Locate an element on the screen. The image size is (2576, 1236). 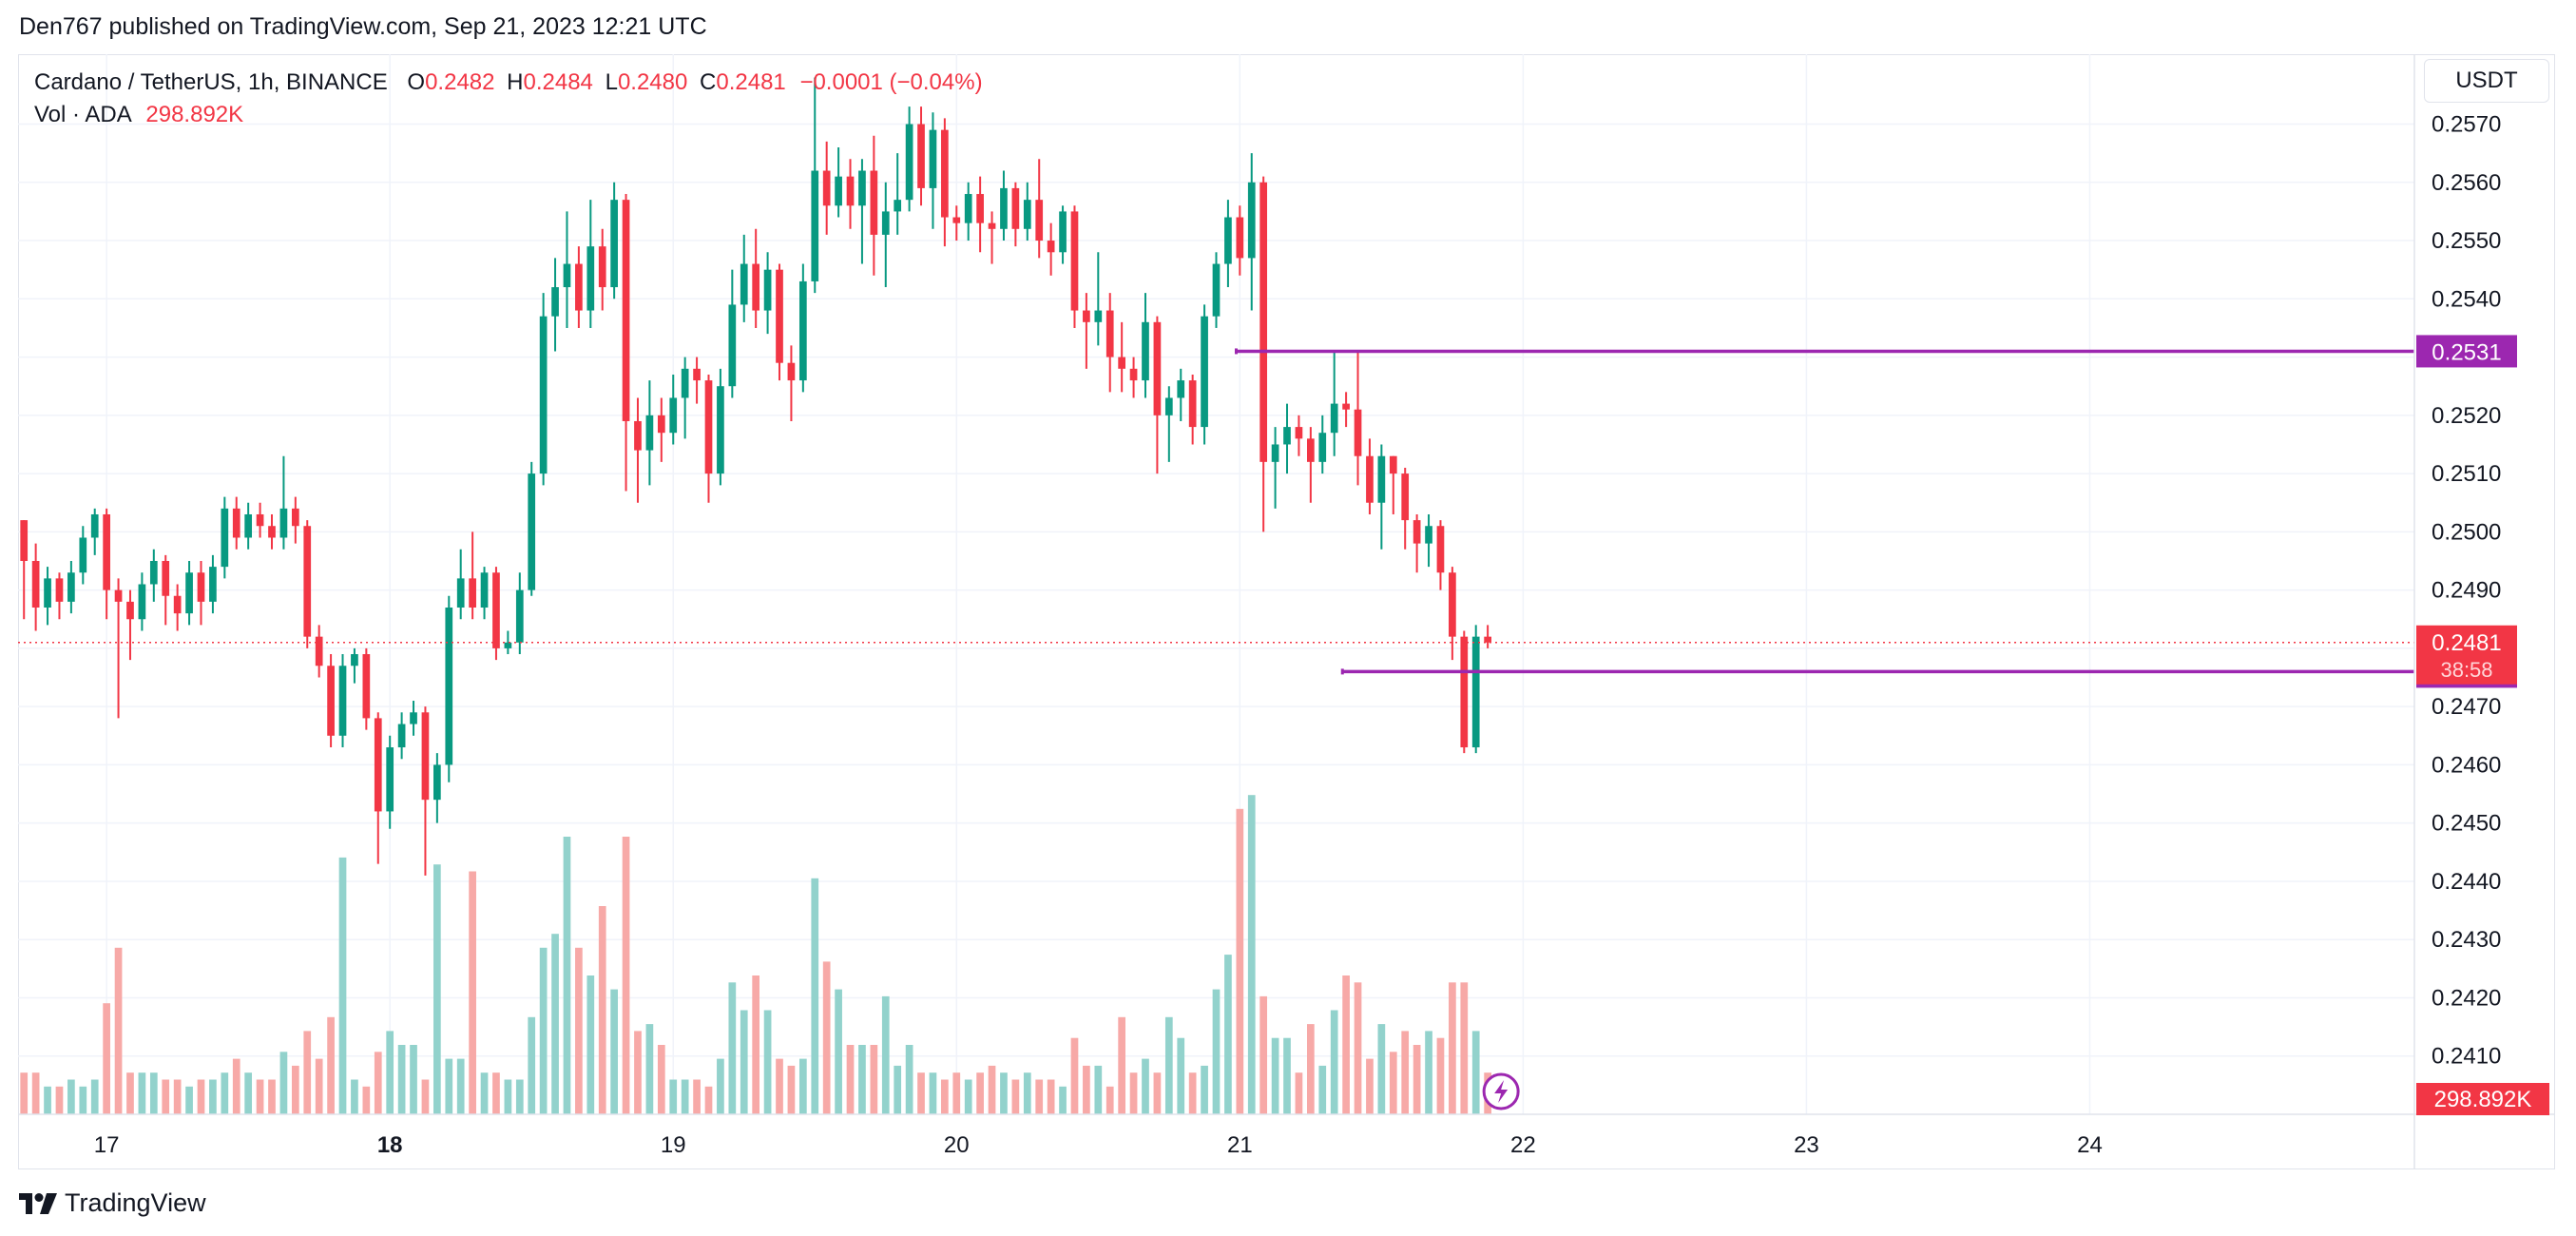
currency-button: USDT is located at coordinates (2486, 81).